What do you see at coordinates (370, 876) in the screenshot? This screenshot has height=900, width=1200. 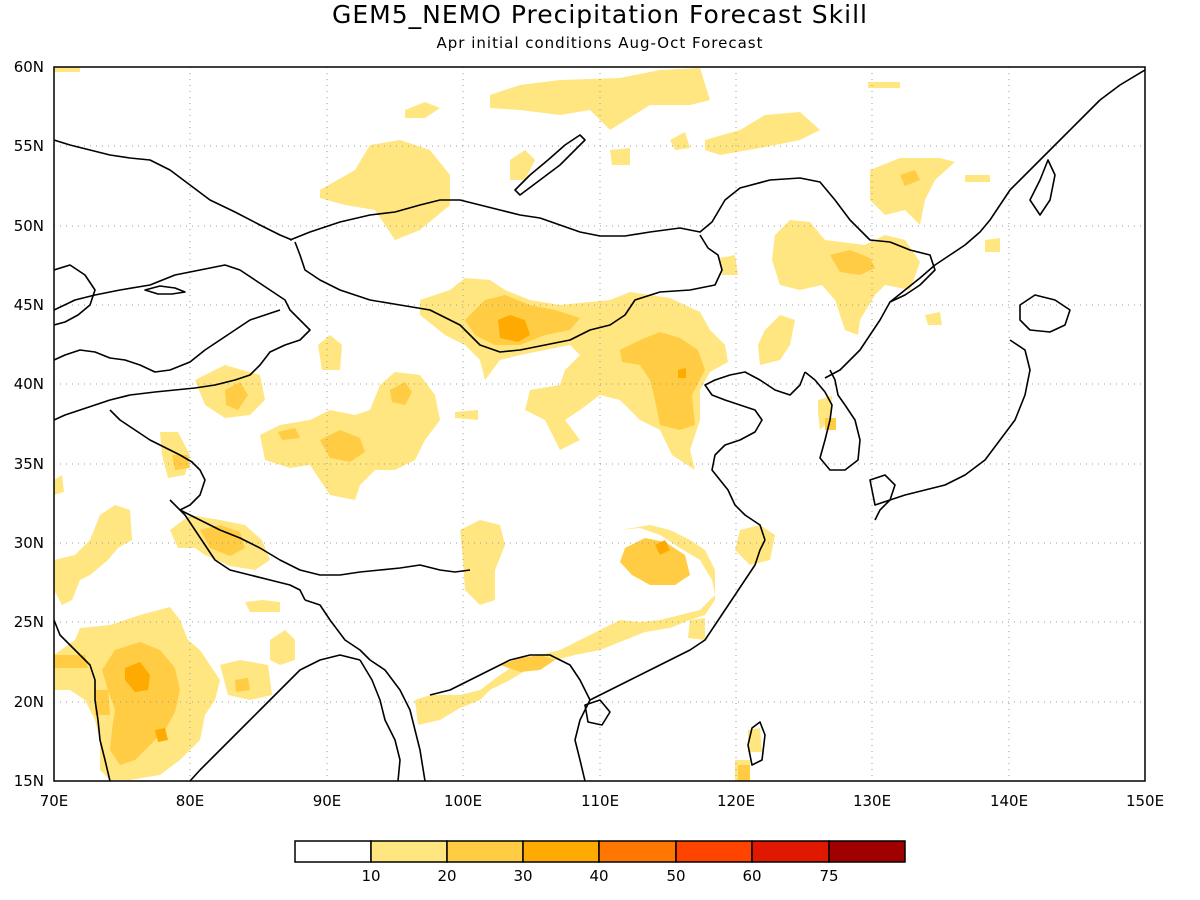 I see `colorbar-label: 10` at bounding box center [370, 876].